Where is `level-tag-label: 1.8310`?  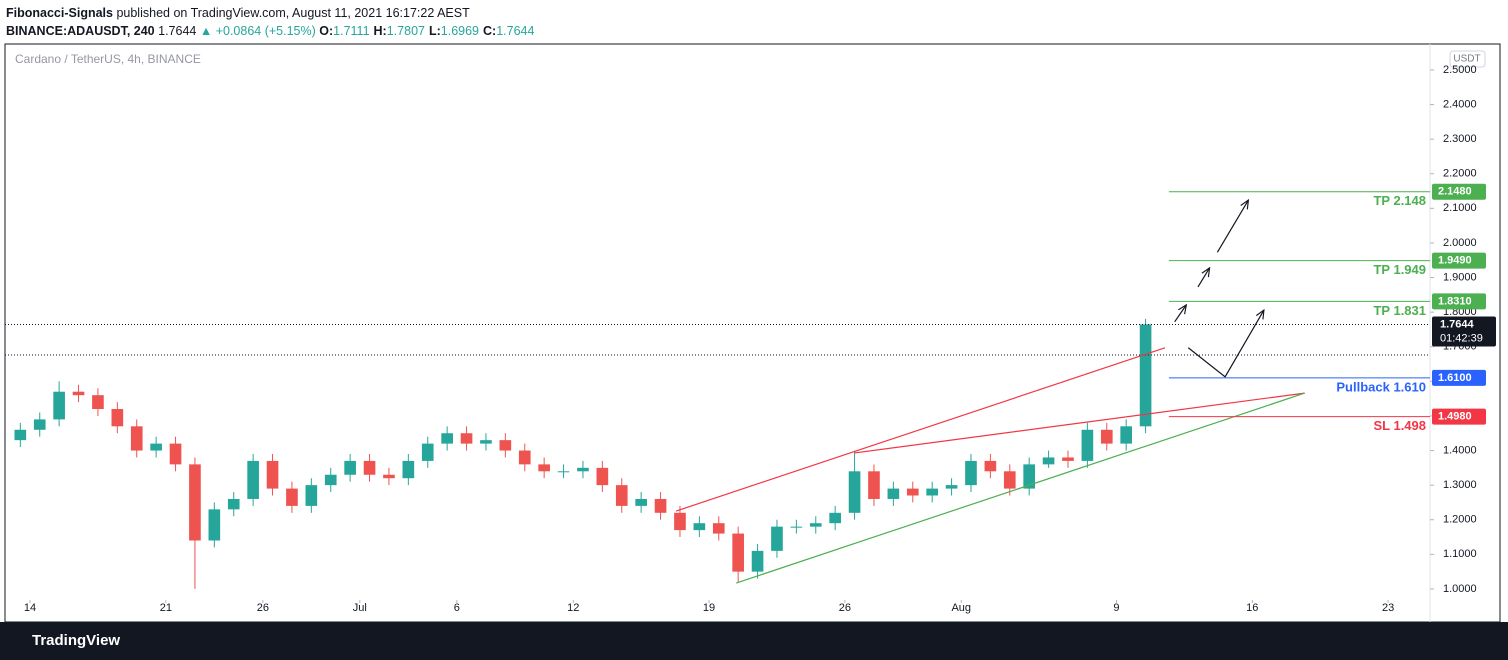
level-tag-label: 1.8310 is located at coordinates (1455, 301).